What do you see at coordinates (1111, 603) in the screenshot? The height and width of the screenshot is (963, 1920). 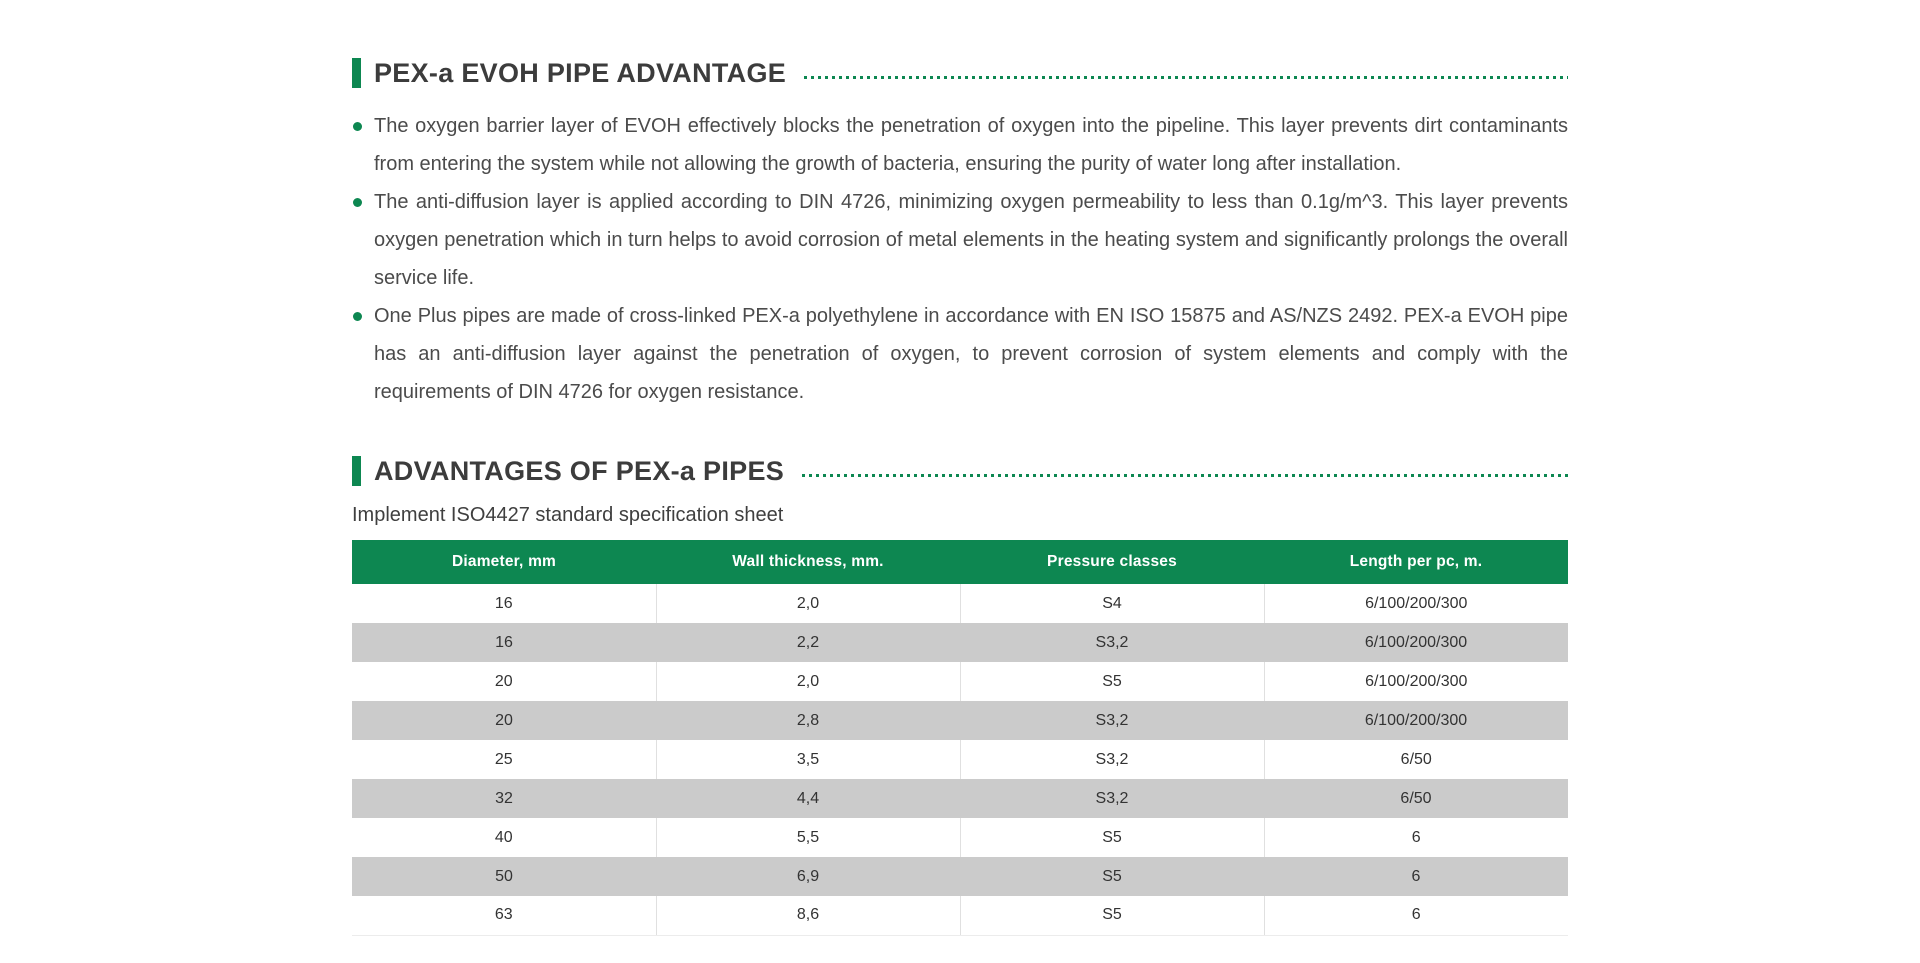 I see `cell-pressure-class: S4` at bounding box center [1111, 603].